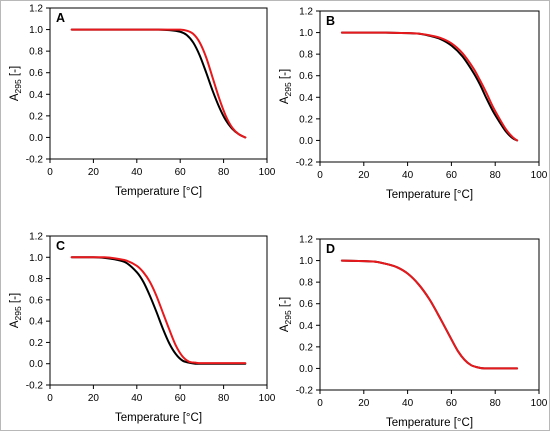 This screenshot has height=435, width=550. What do you see at coordinates (36, 322) in the screenshot?
I see `y-tick-label-c-0.4: 0.4` at bounding box center [36, 322].